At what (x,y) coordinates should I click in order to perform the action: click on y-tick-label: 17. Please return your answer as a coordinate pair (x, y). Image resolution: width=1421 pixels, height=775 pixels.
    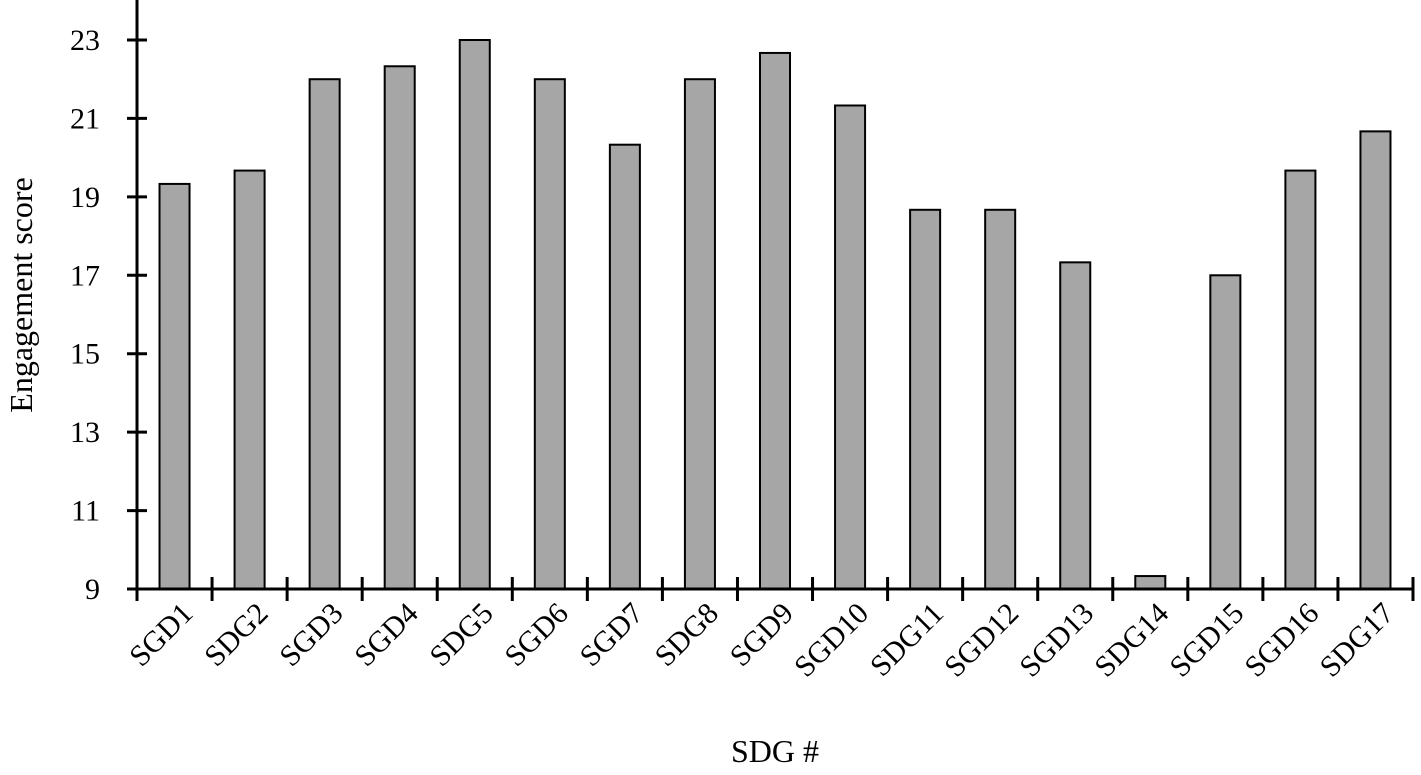
    Looking at the image, I should click on (85, 275).